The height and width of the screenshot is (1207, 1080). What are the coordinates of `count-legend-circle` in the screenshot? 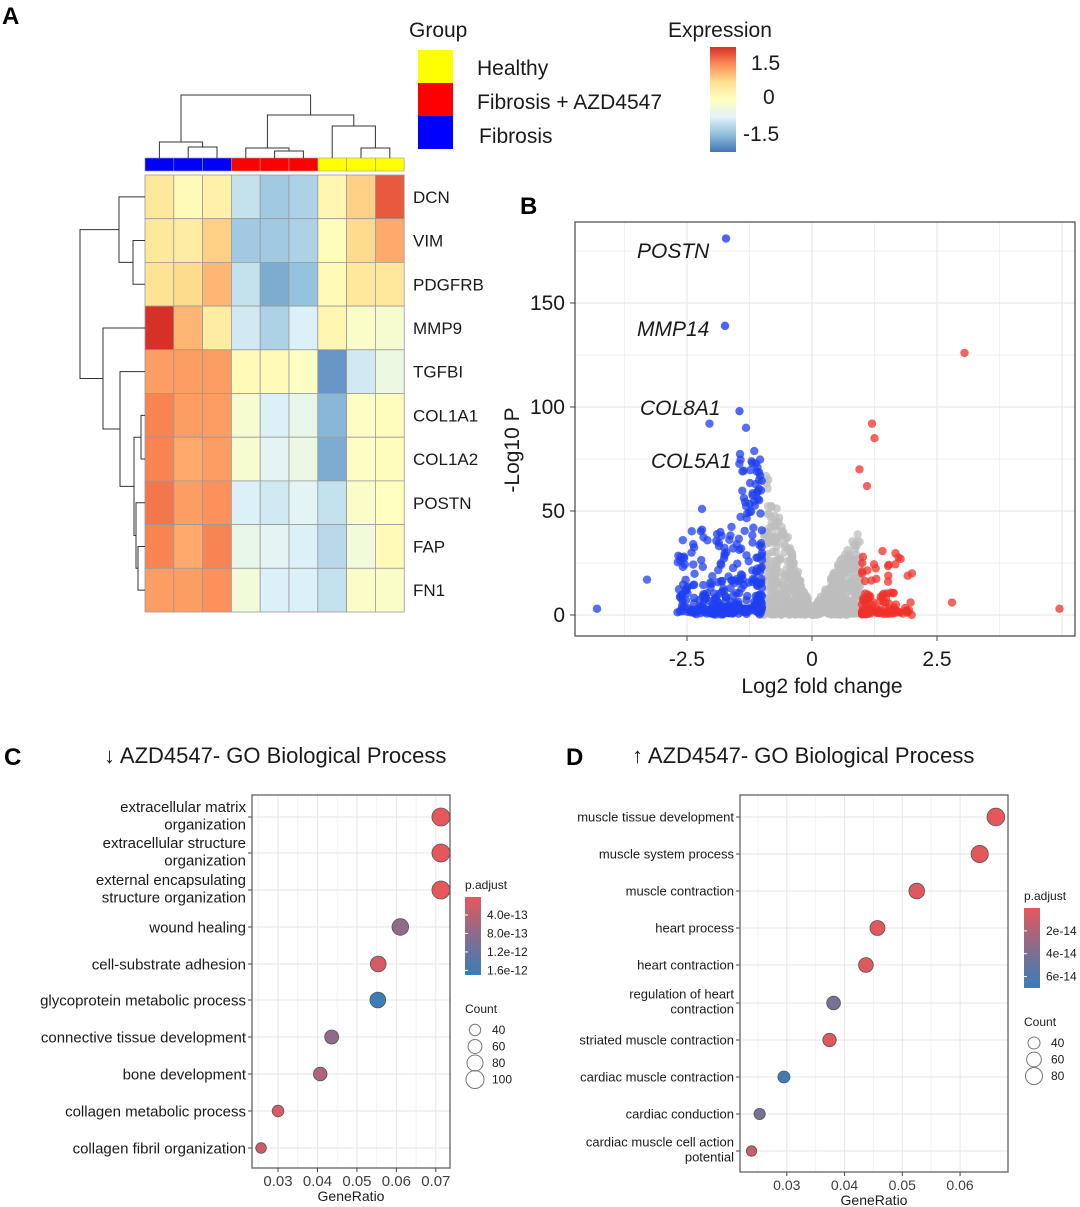 It's located at (1034, 1076).